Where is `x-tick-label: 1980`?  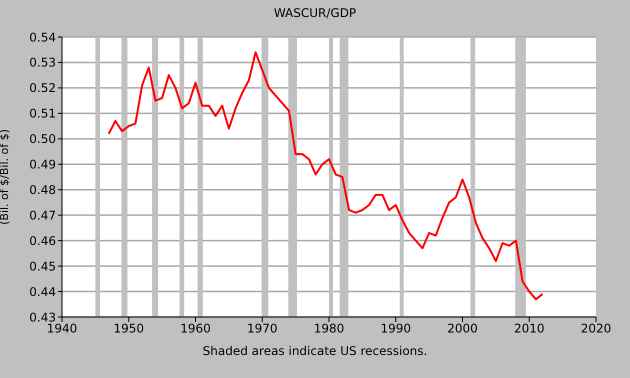 x-tick-label: 1980 is located at coordinates (329, 329).